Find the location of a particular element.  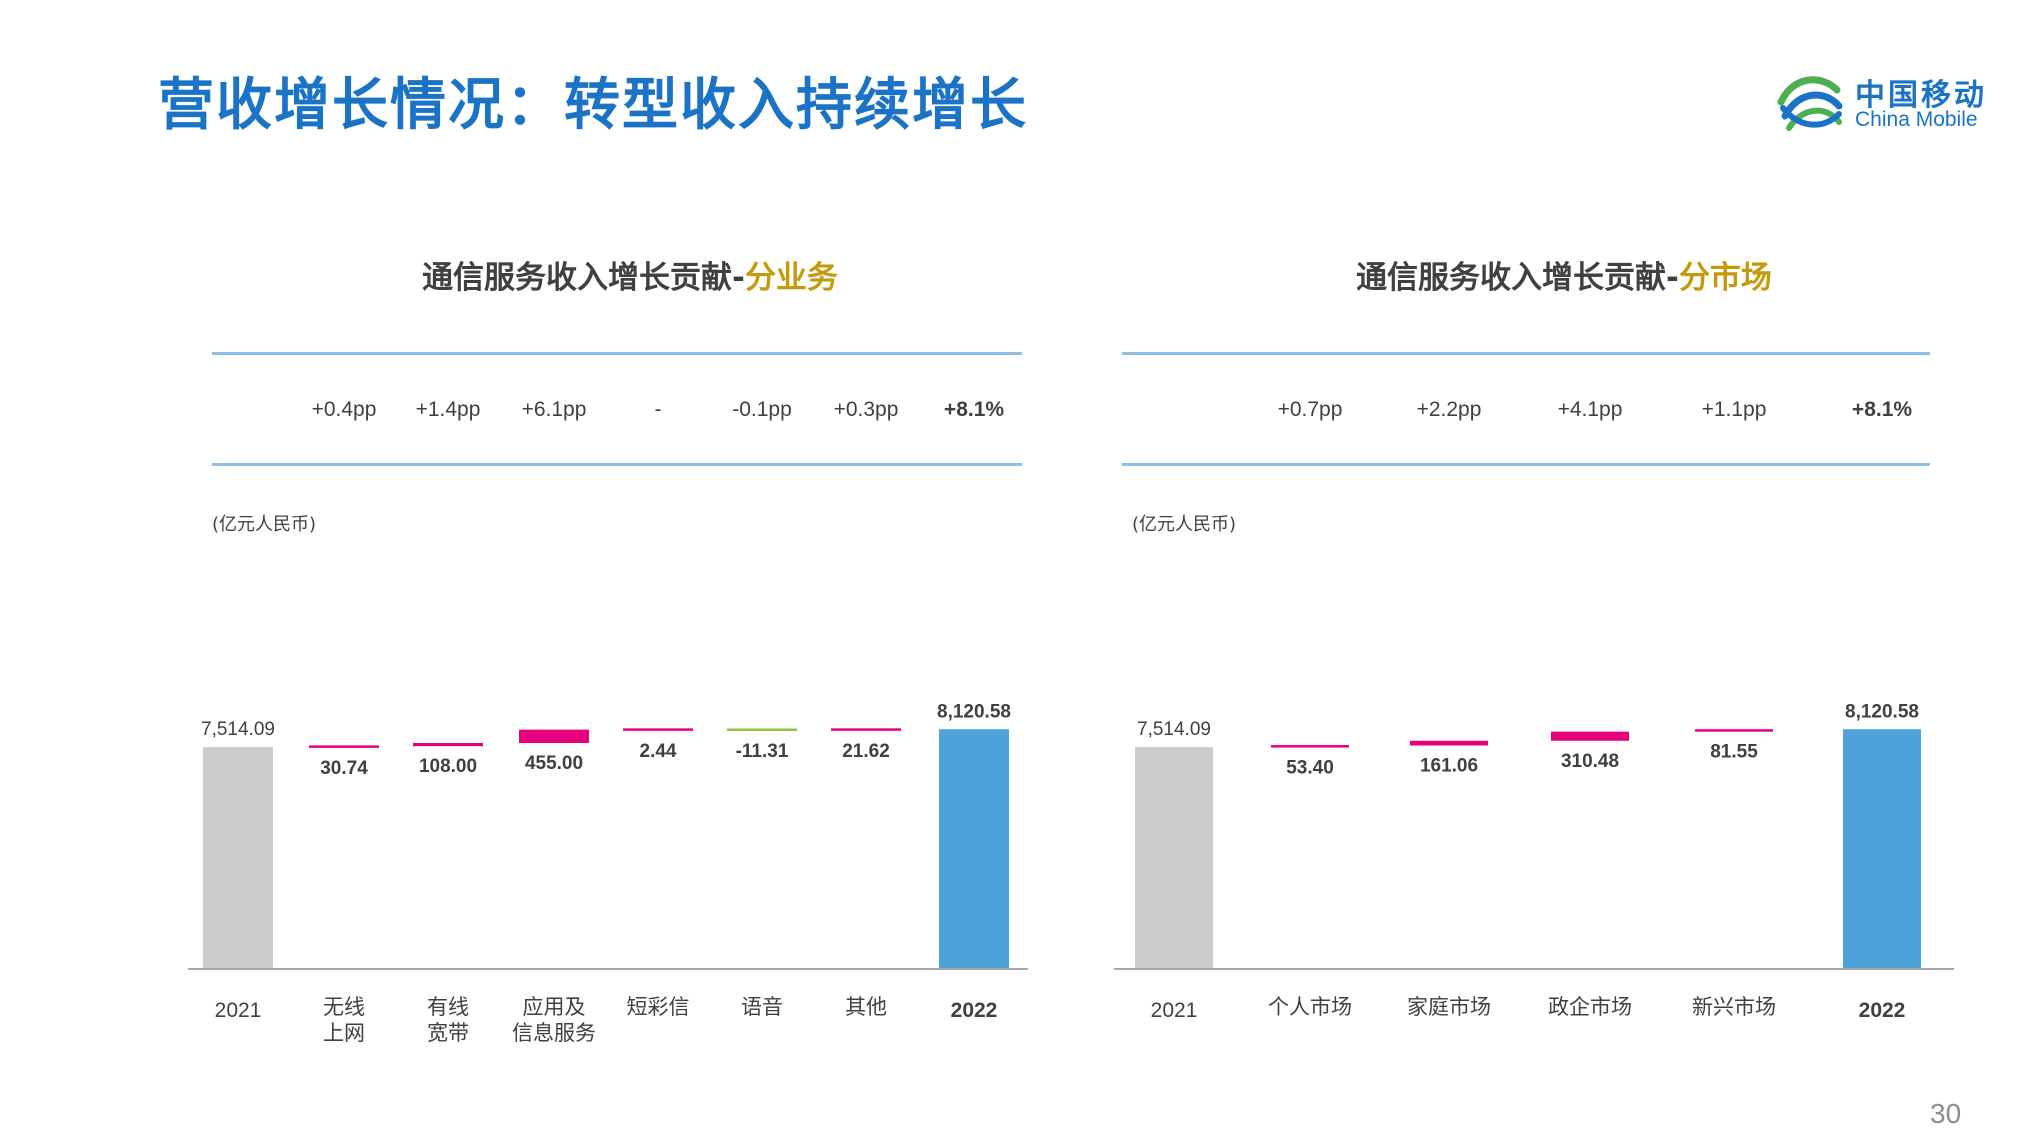

value-label-3: 455.00 is located at coordinates (554, 763).